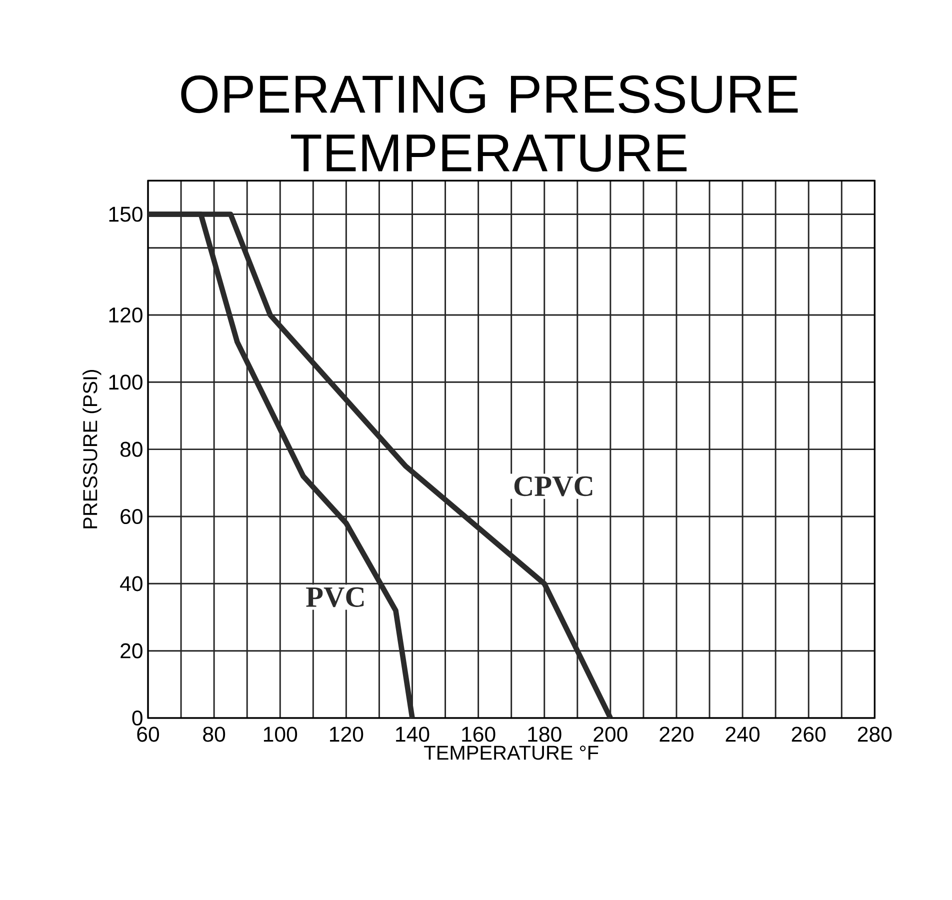 The width and height of the screenshot is (952, 900). I want to click on y-tick-label: 40, so click(131, 584).